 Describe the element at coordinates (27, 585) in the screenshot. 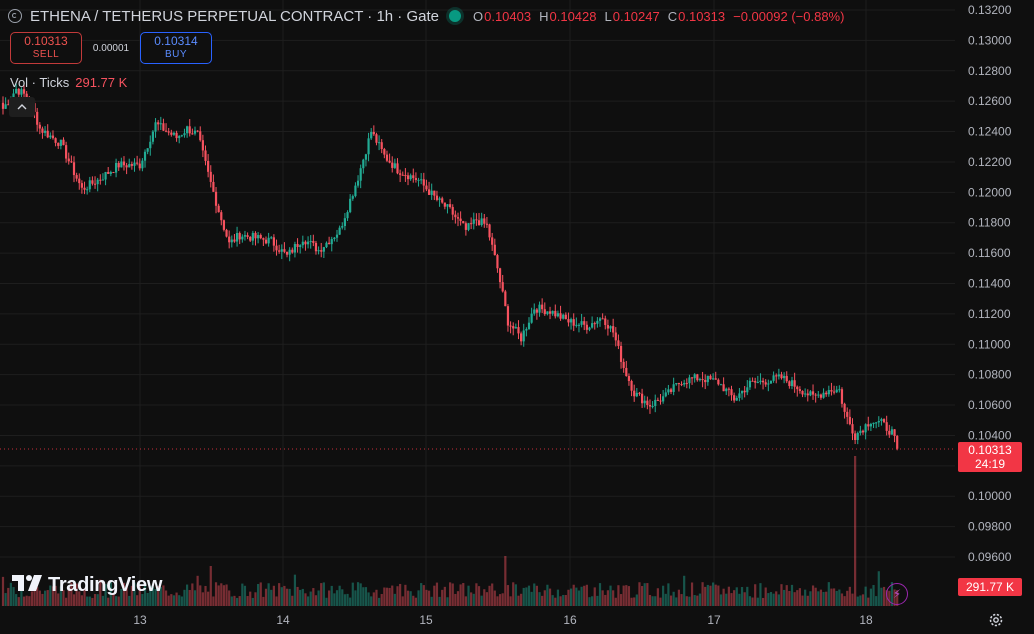

I see `tradingview-logo-icon` at that location.